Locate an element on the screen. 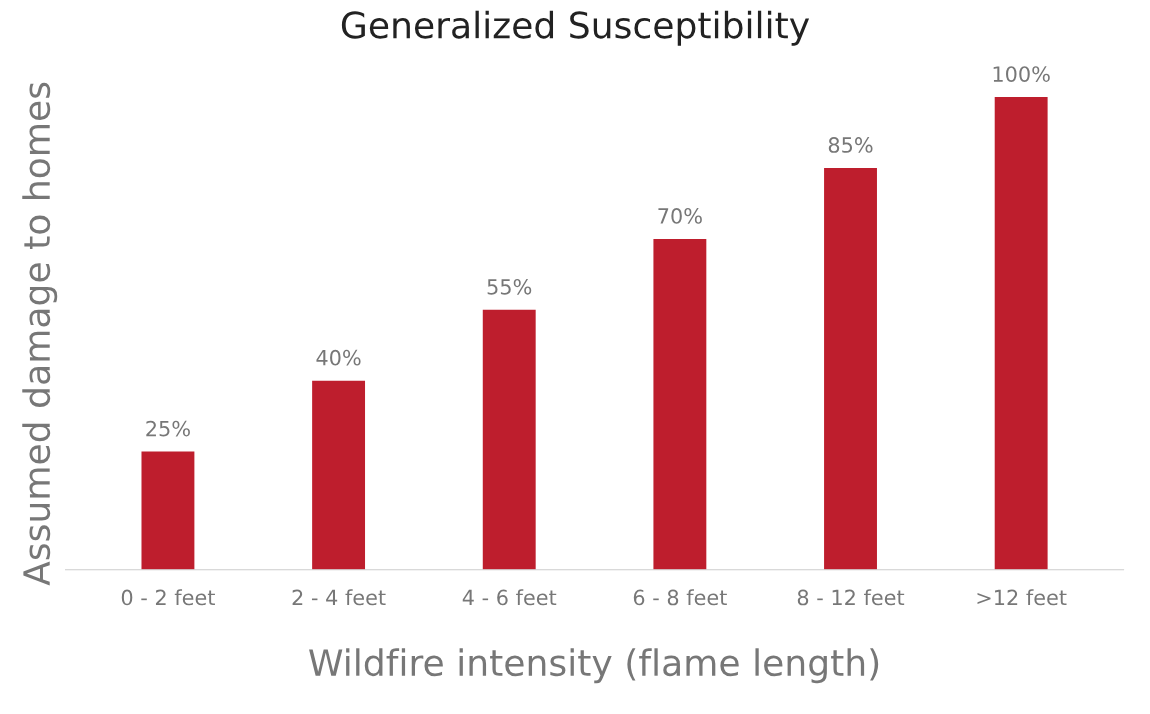 The height and width of the screenshot is (714, 1150). x-tick-label: 8 - 12 feet is located at coordinates (851, 597).